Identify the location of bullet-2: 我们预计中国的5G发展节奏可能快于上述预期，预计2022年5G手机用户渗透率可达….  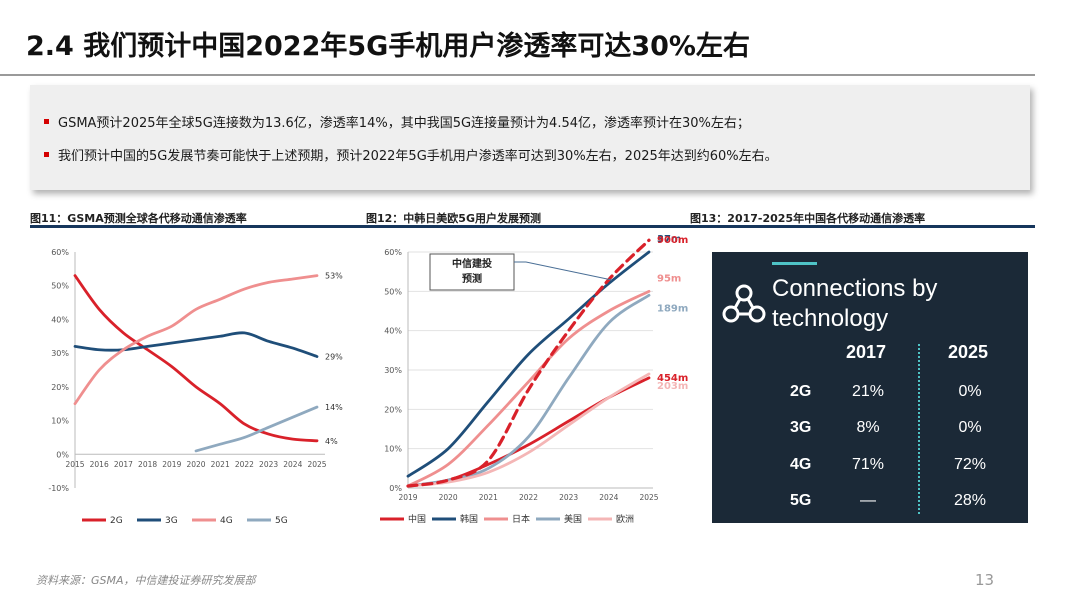
(411, 154).